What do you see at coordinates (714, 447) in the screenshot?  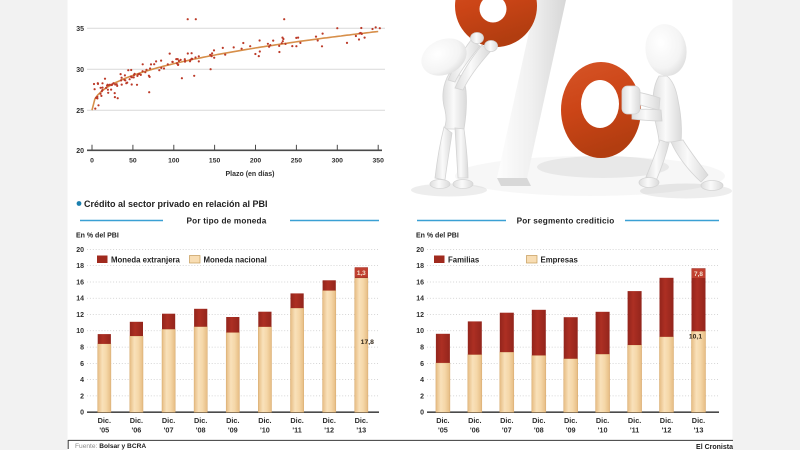 I see `svg-text: El Cronista` at bounding box center [714, 447].